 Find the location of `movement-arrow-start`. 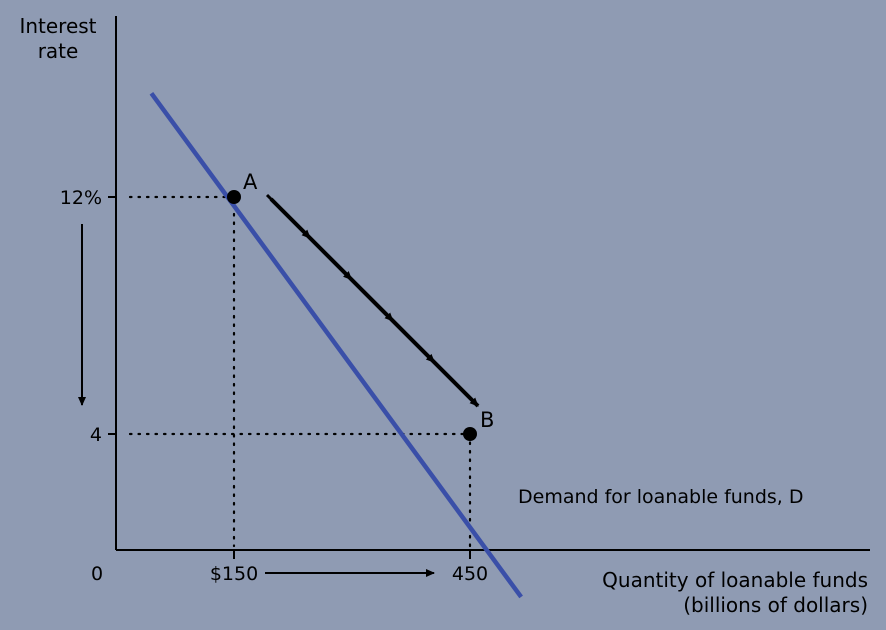

movement-arrow-start is located at coordinates (271, 199).